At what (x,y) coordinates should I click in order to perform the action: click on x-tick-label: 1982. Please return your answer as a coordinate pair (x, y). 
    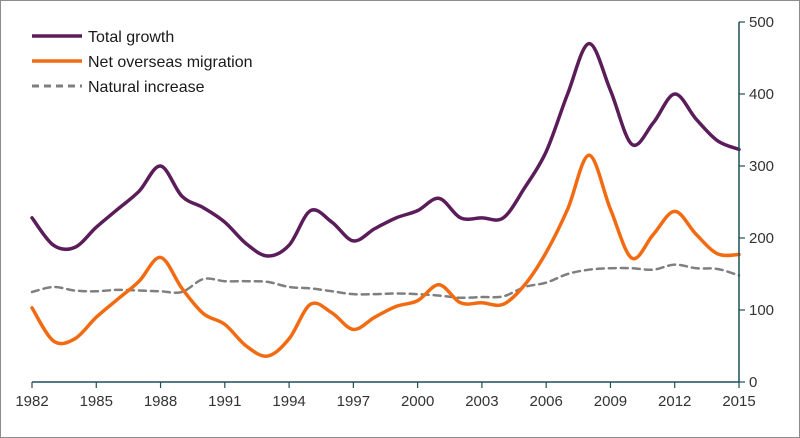
    Looking at the image, I should click on (31, 401).